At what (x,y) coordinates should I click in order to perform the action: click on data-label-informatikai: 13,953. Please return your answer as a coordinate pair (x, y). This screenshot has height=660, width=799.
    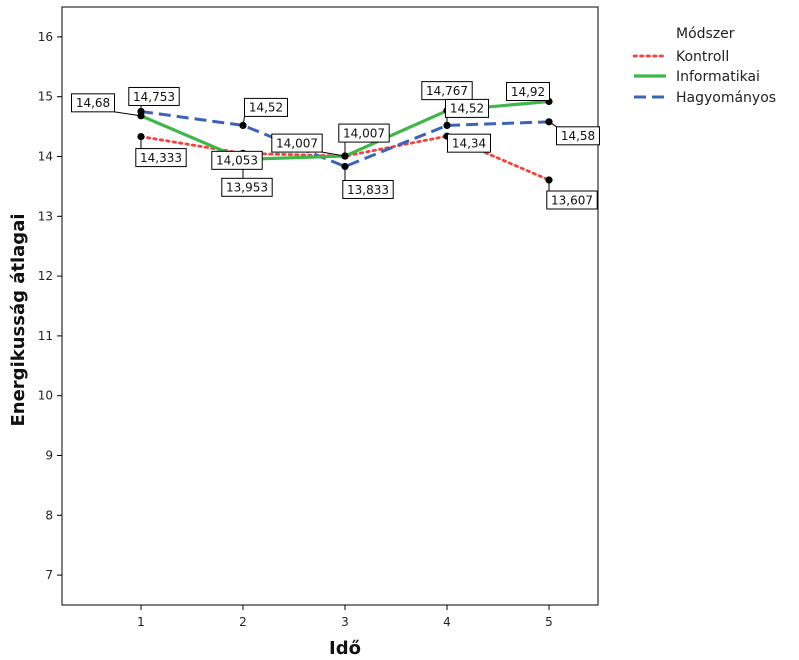
    Looking at the image, I should click on (247, 187).